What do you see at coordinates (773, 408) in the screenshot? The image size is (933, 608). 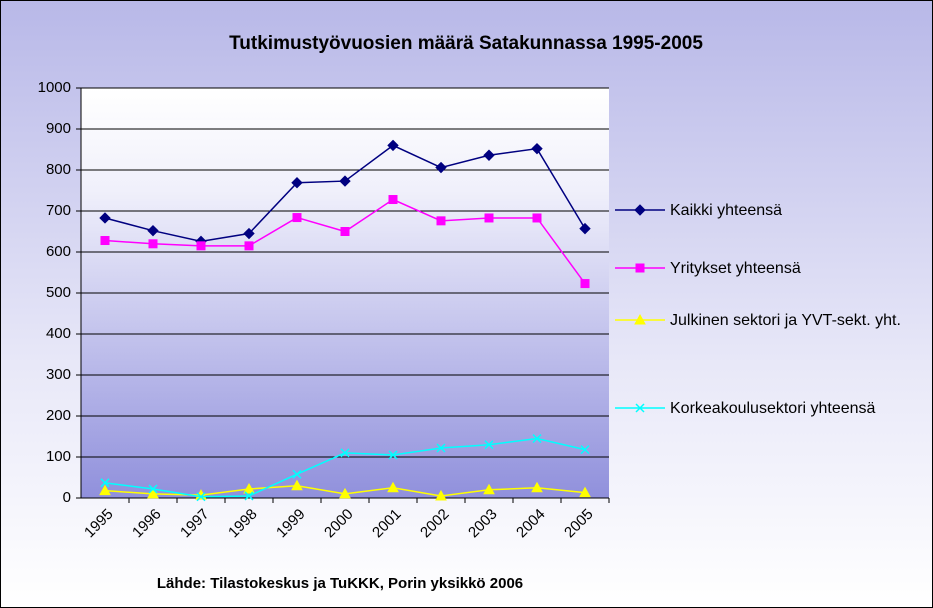 I see `legend-label: Korkeakoulusektori yhteensä` at bounding box center [773, 408].